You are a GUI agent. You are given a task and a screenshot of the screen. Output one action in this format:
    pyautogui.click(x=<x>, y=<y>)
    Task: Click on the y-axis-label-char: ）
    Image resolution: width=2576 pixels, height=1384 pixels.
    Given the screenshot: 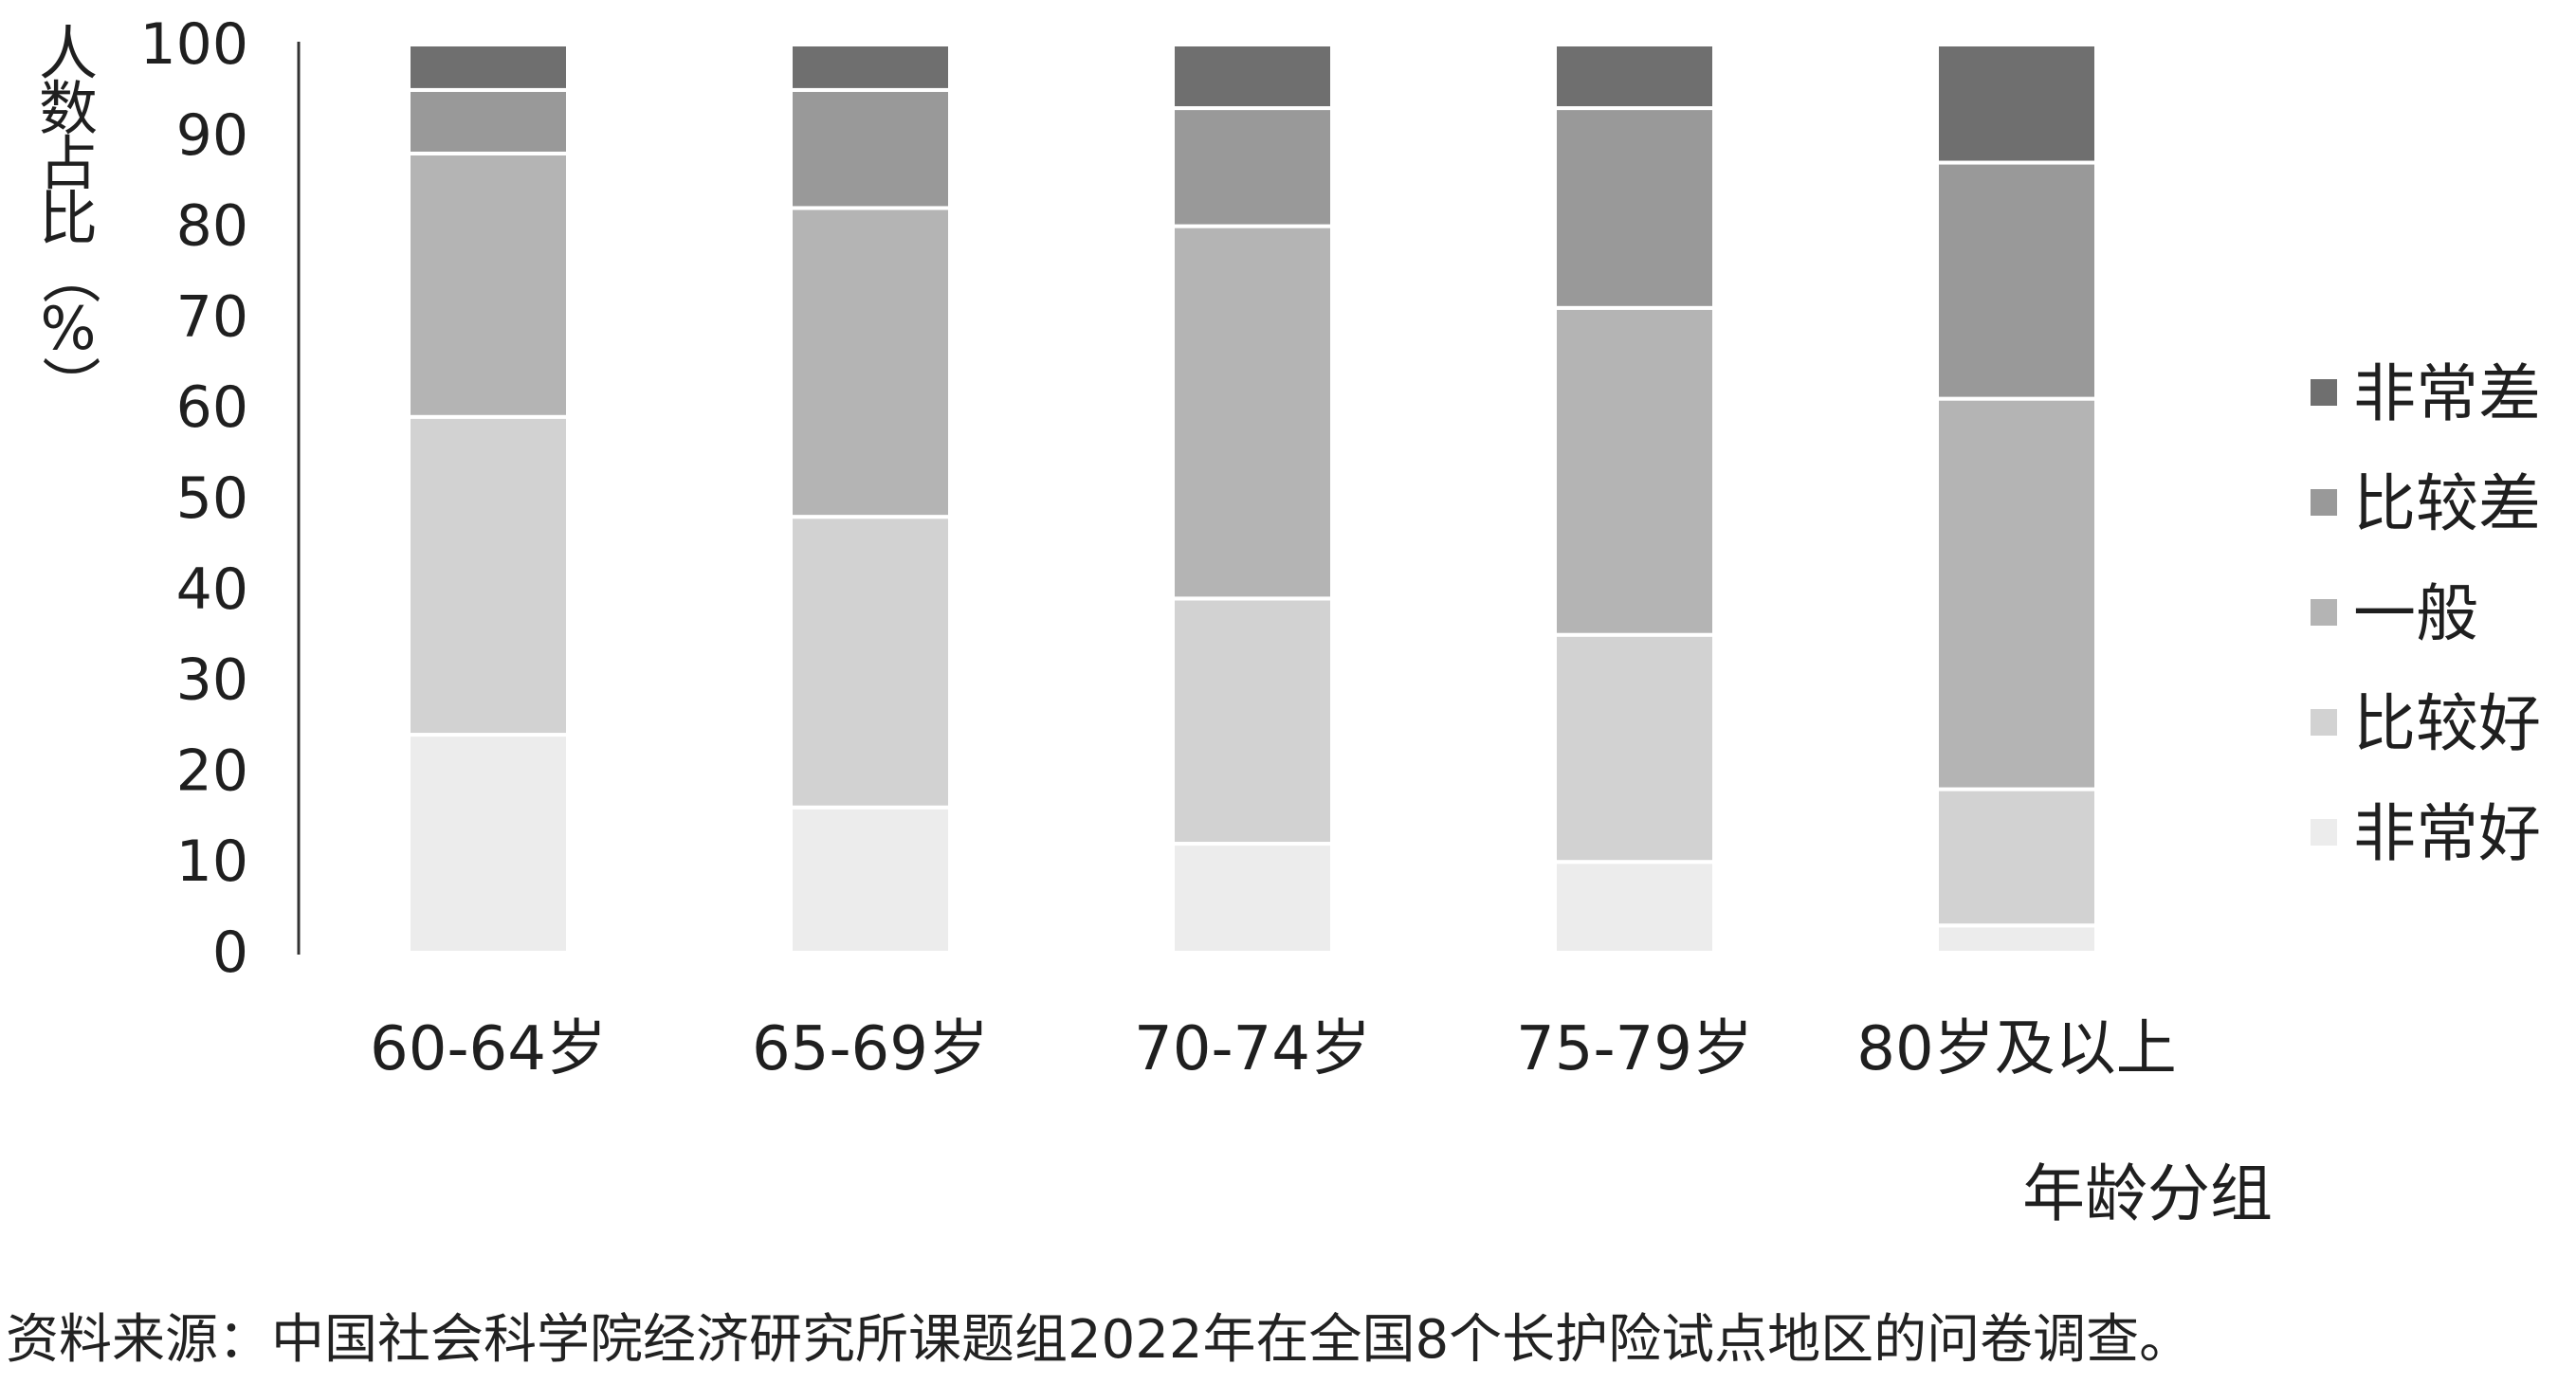 What is the action you would take?
    pyautogui.click(x=69, y=384)
    